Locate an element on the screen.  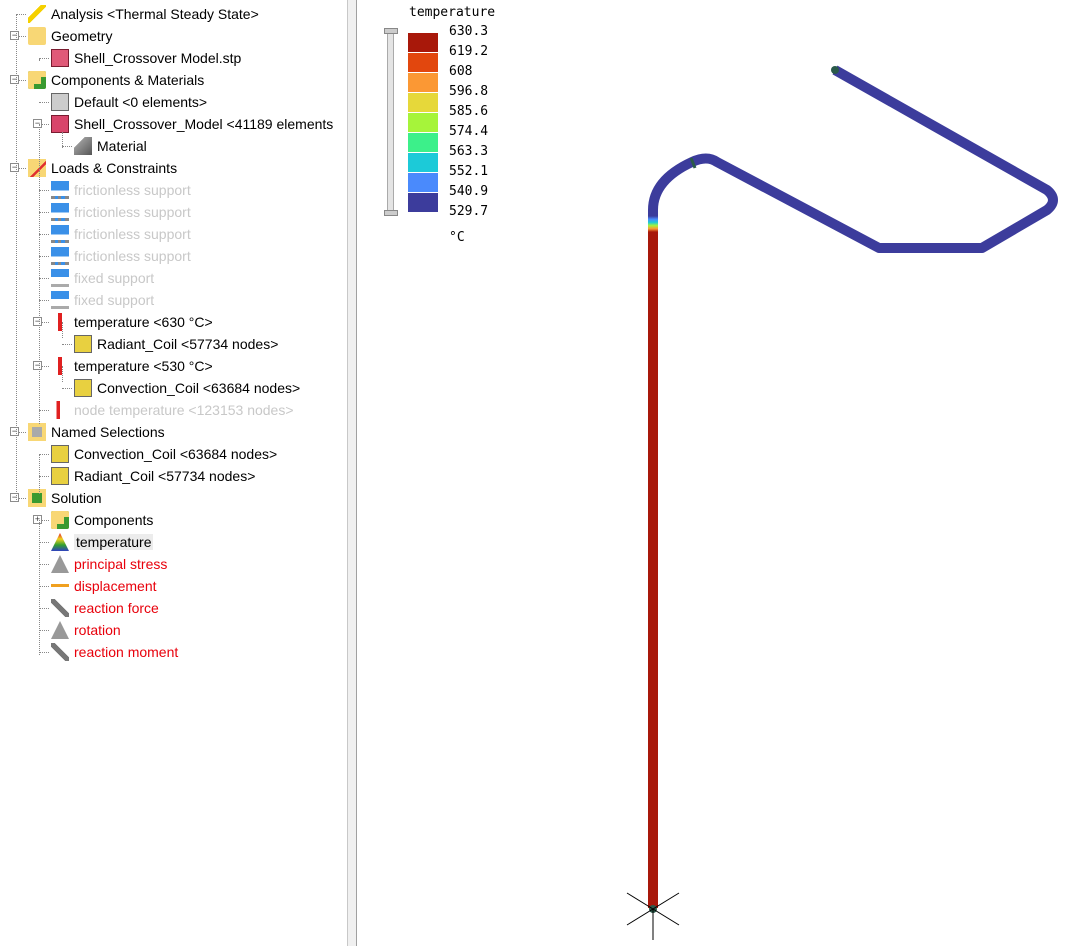
tree-item-label: Components is located at coordinates (114, 520).